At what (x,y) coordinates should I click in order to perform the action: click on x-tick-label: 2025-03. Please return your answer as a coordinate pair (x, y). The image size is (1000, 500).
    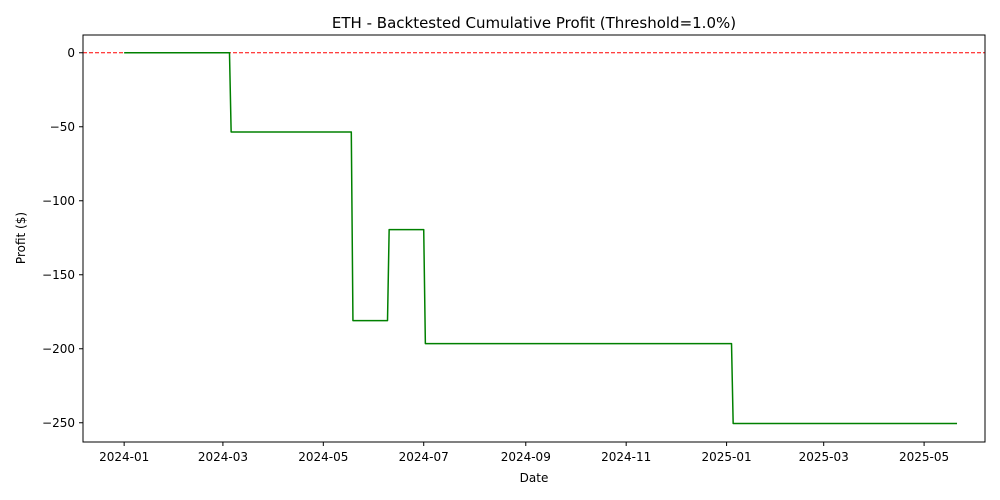
    Looking at the image, I should click on (824, 457).